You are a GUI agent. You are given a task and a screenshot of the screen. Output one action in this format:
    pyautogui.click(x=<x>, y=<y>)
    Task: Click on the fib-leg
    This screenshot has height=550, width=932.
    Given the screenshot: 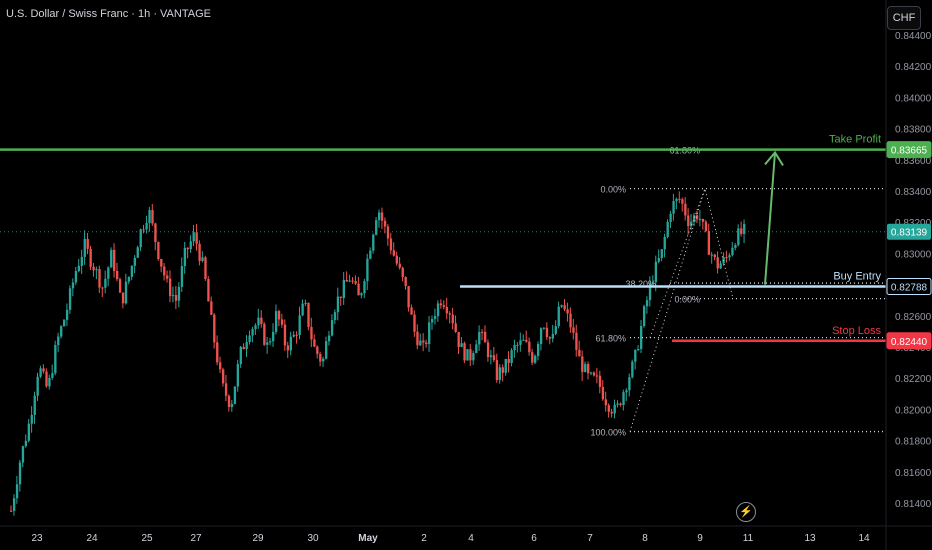 What is the action you would take?
    pyautogui.click(x=677, y=263)
    